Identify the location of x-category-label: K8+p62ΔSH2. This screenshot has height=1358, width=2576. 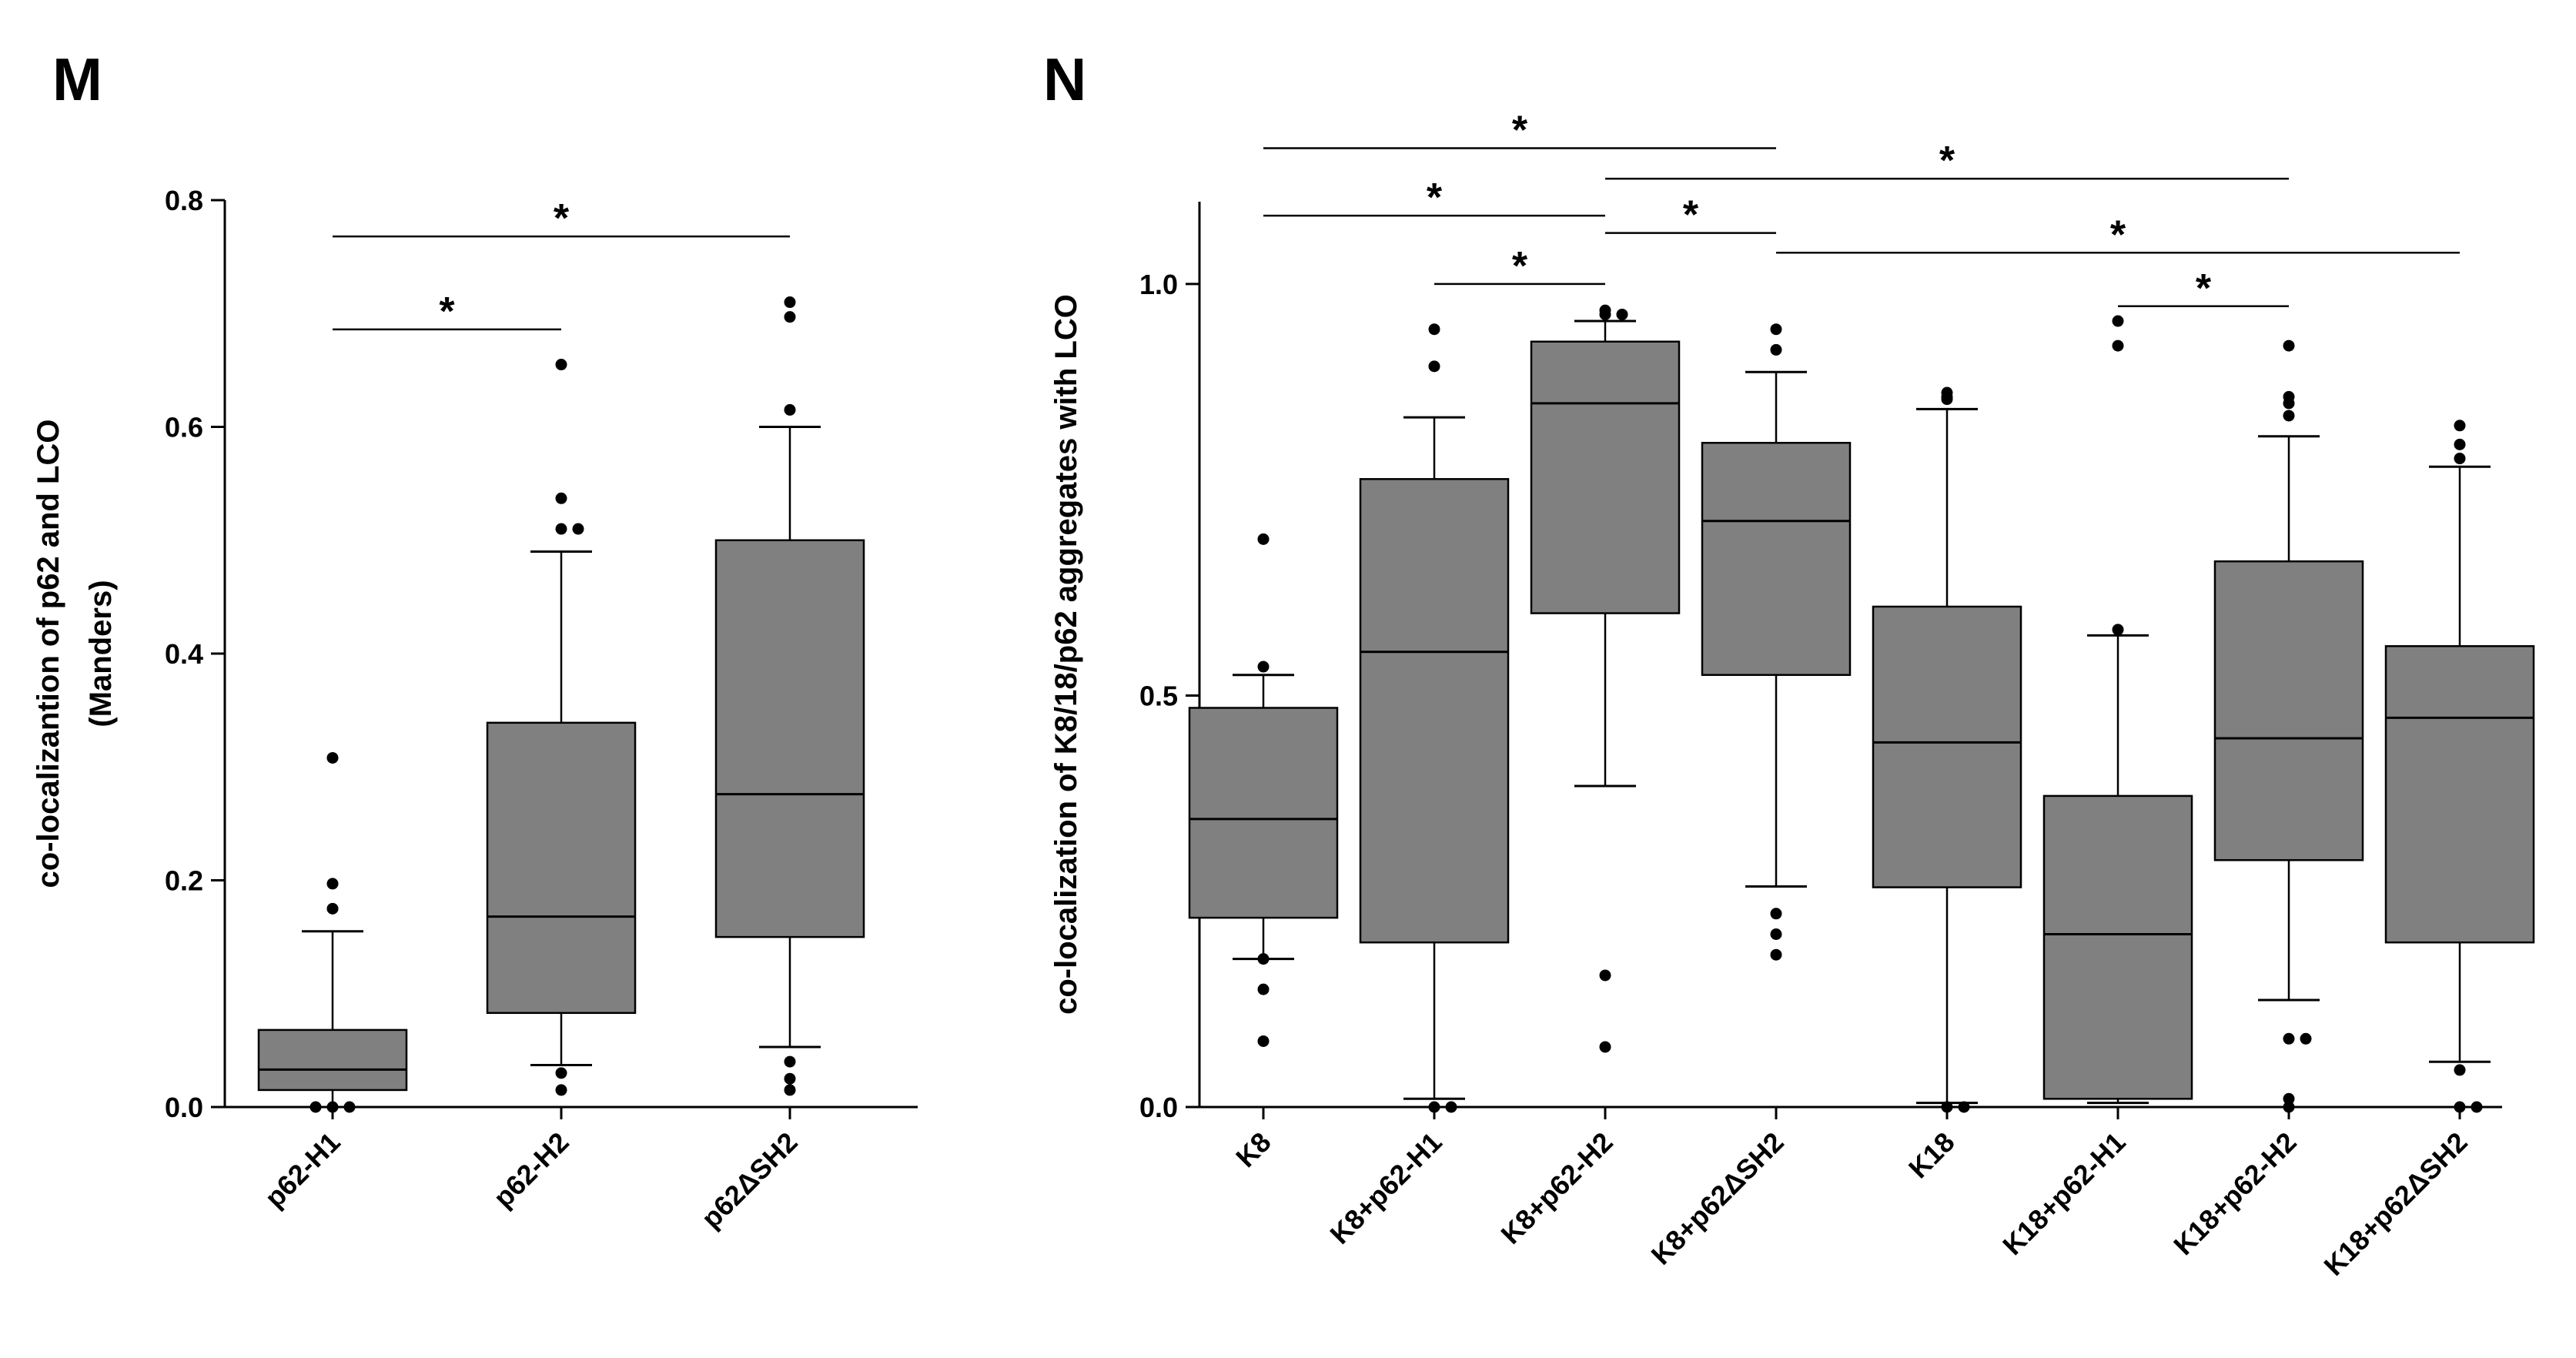
(1717, 1199).